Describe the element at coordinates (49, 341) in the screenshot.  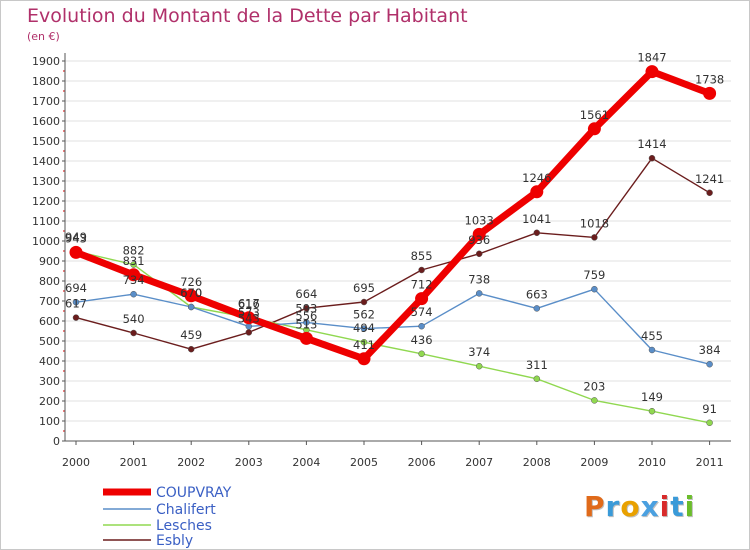
I see `y-tick-label: 500` at that location.